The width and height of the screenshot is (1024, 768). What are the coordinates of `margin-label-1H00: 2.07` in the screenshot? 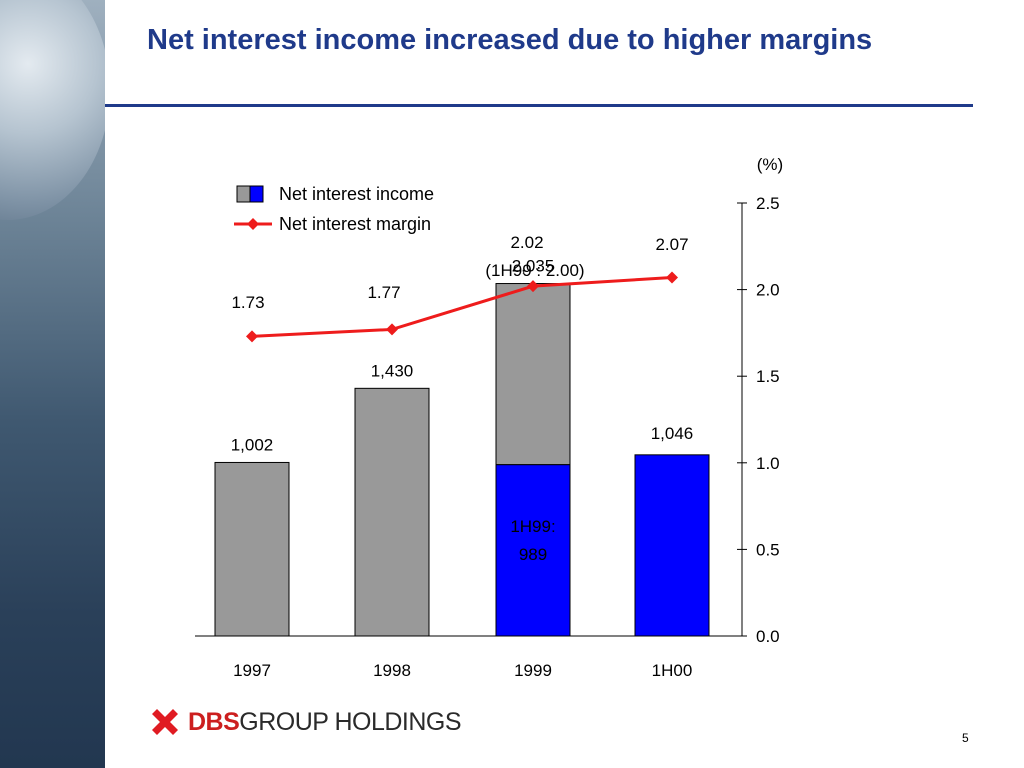 It's located at (671, 244).